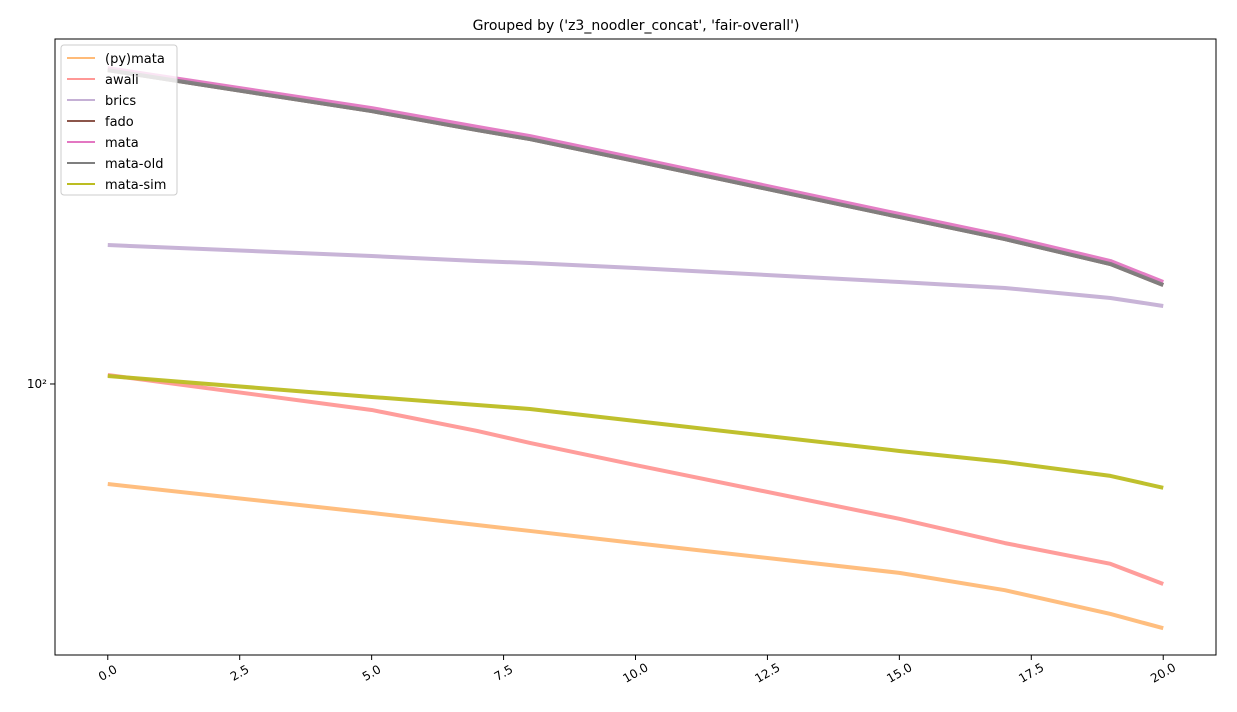  I want to click on legend-label: brics, so click(120, 101).